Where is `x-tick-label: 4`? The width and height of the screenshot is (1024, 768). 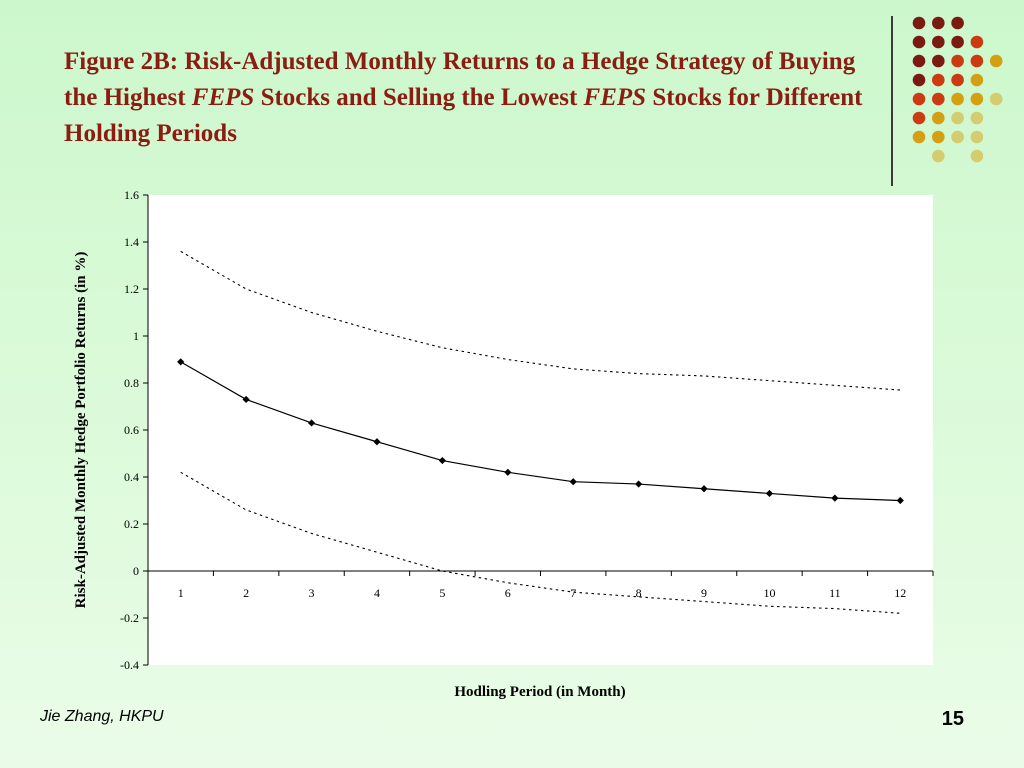
x-tick-label: 4 is located at coordinates (377, 593).